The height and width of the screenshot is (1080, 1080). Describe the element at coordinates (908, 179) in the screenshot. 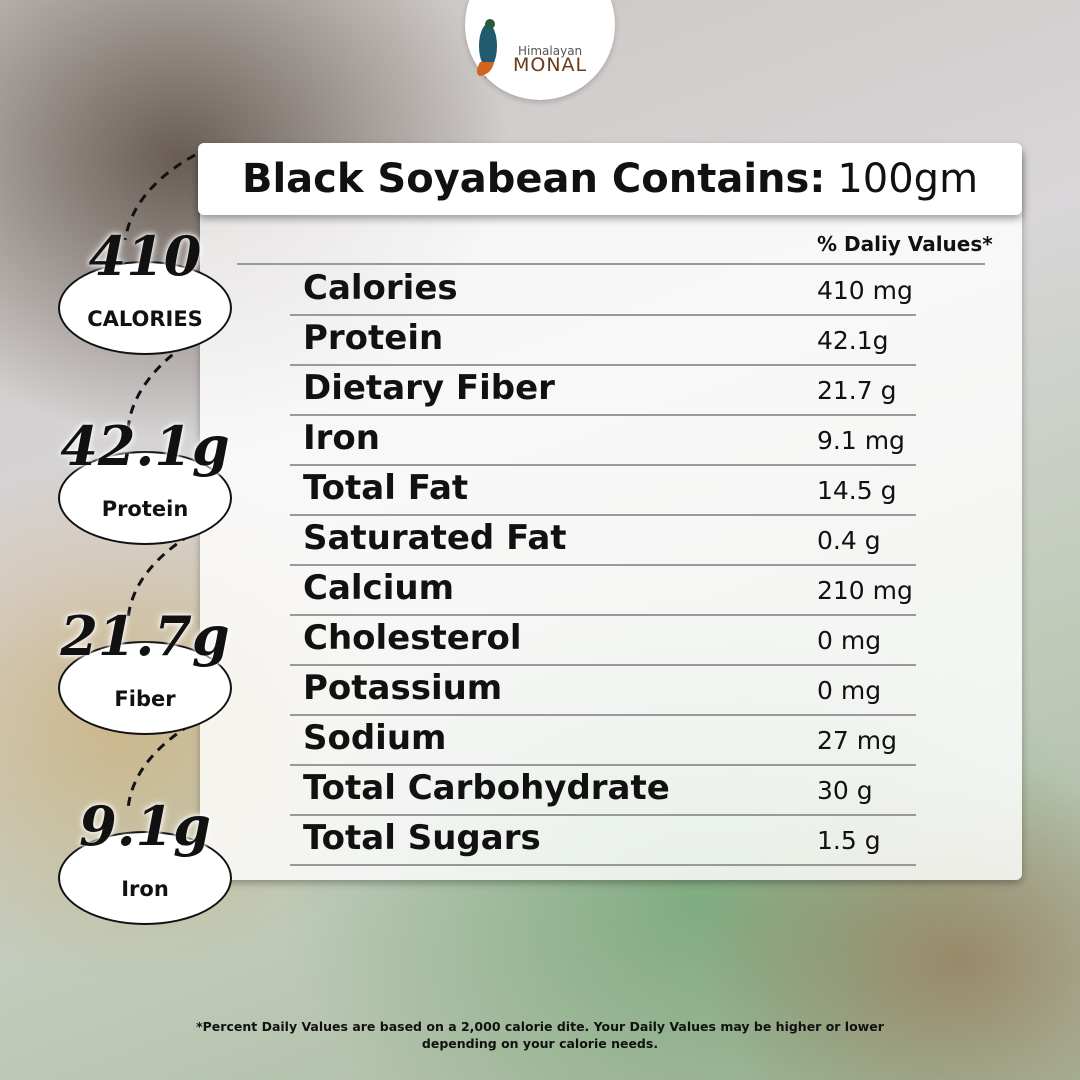

I see `title-amount: 100gm` at that location.